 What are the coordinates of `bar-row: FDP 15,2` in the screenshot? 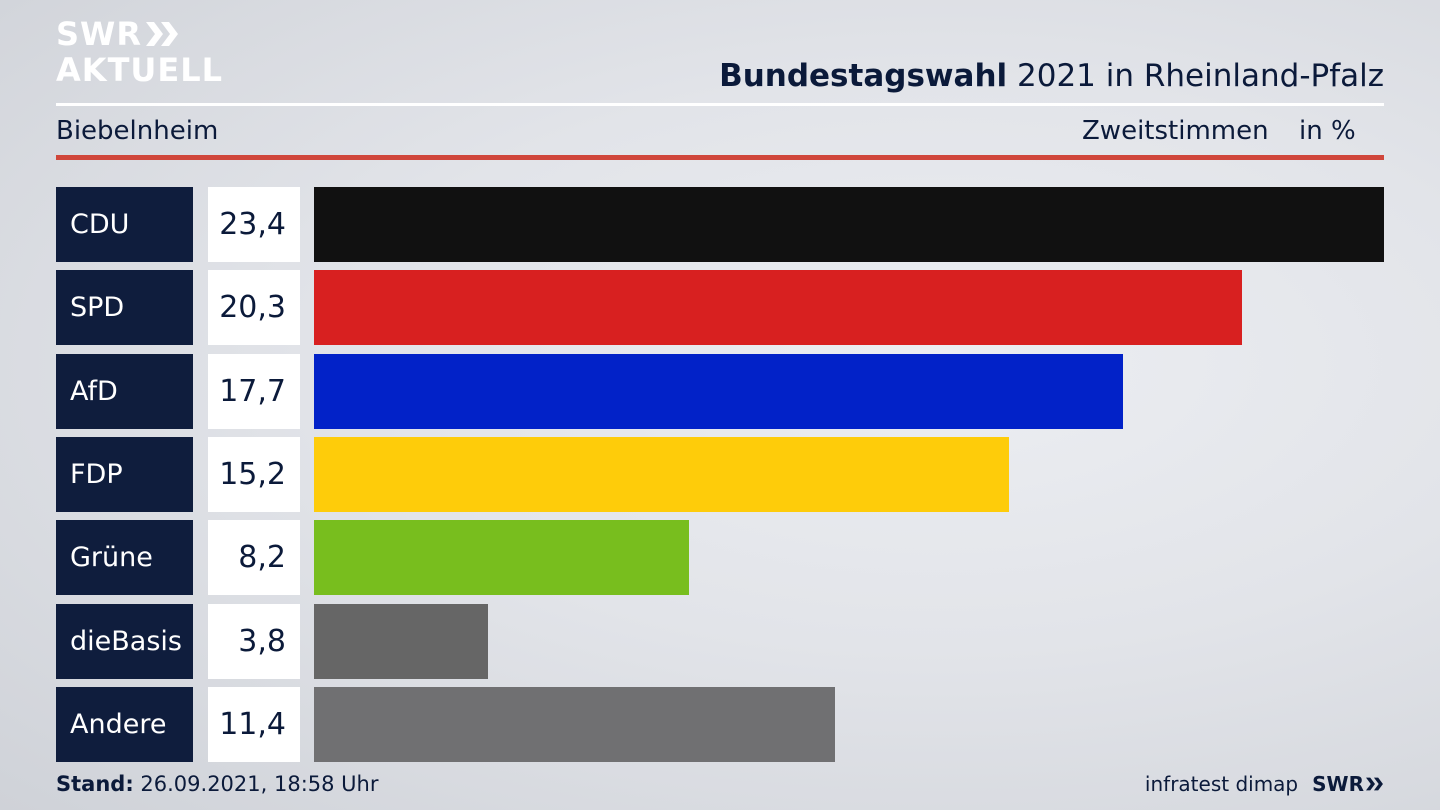 It's located at (720, 474).